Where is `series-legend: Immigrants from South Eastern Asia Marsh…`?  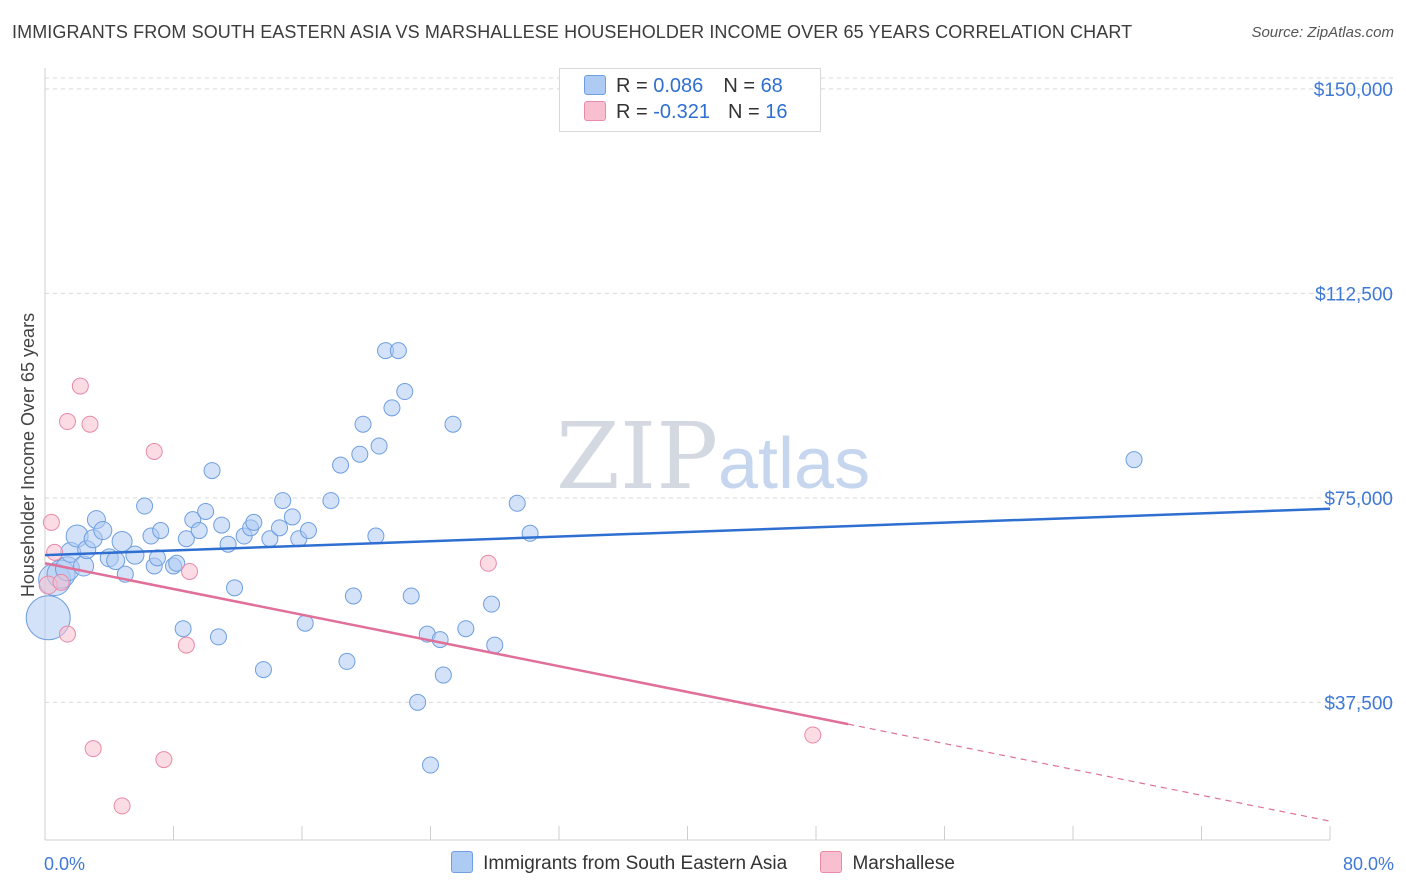 series-legend: Immigrants from South Eastern Asia Marsh… is located at coordinates (703, 863).